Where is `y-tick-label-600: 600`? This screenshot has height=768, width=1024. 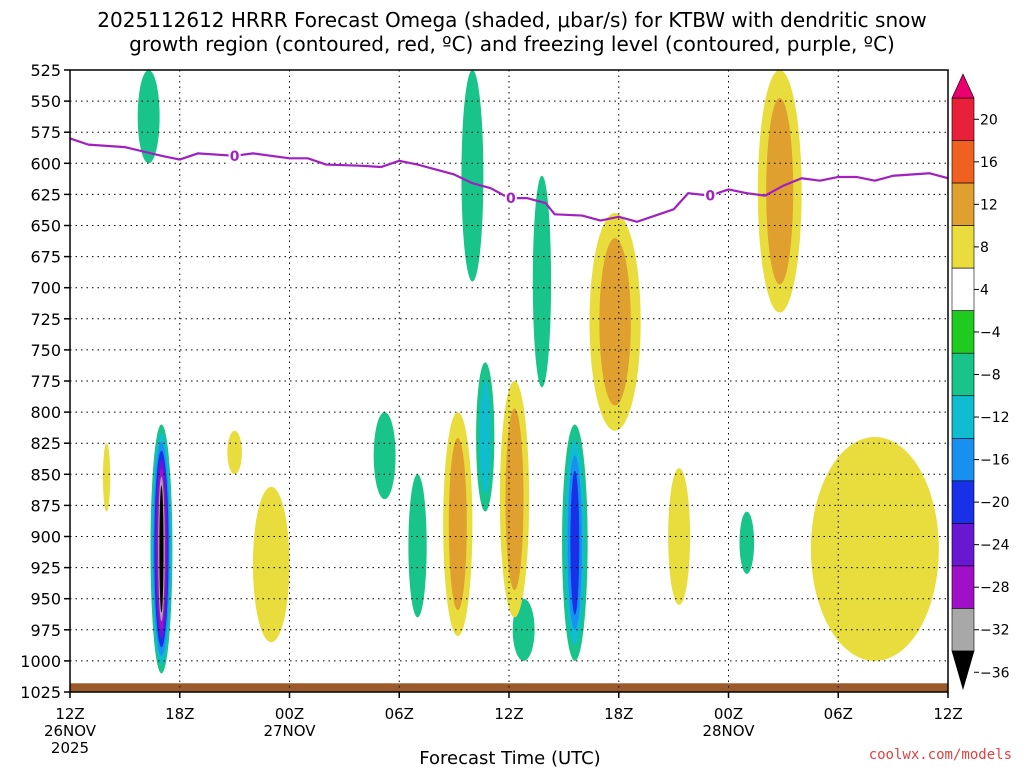
y-tick-label-600: 600 is located at coordinates (45, 163).